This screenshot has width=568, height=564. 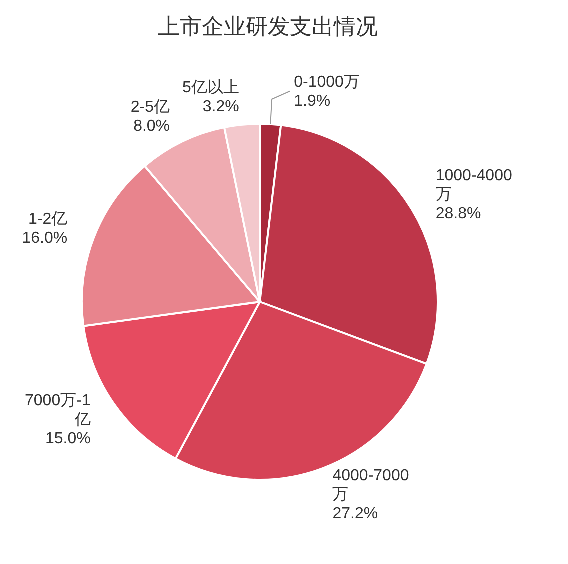 I want to click on data-label: 27.2%, so click(x=355, y=514).